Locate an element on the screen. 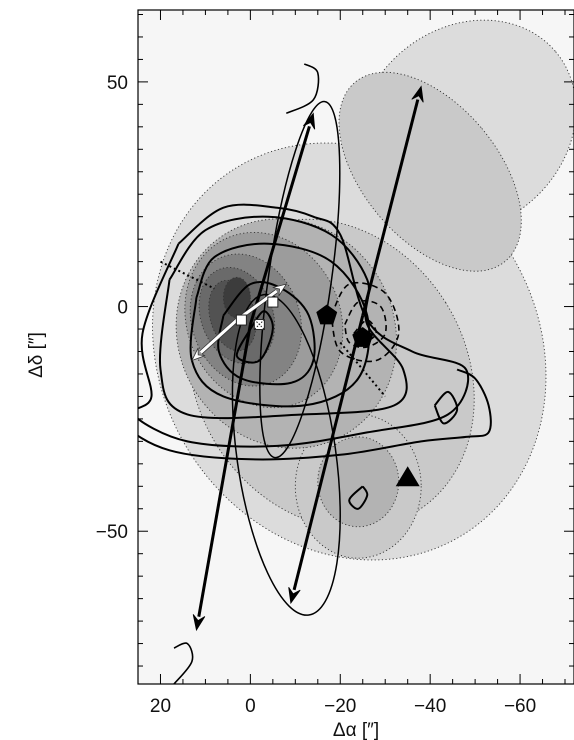 The image size is (574, 740). x-tick-label: 0 is located at coordinates (250, 706).